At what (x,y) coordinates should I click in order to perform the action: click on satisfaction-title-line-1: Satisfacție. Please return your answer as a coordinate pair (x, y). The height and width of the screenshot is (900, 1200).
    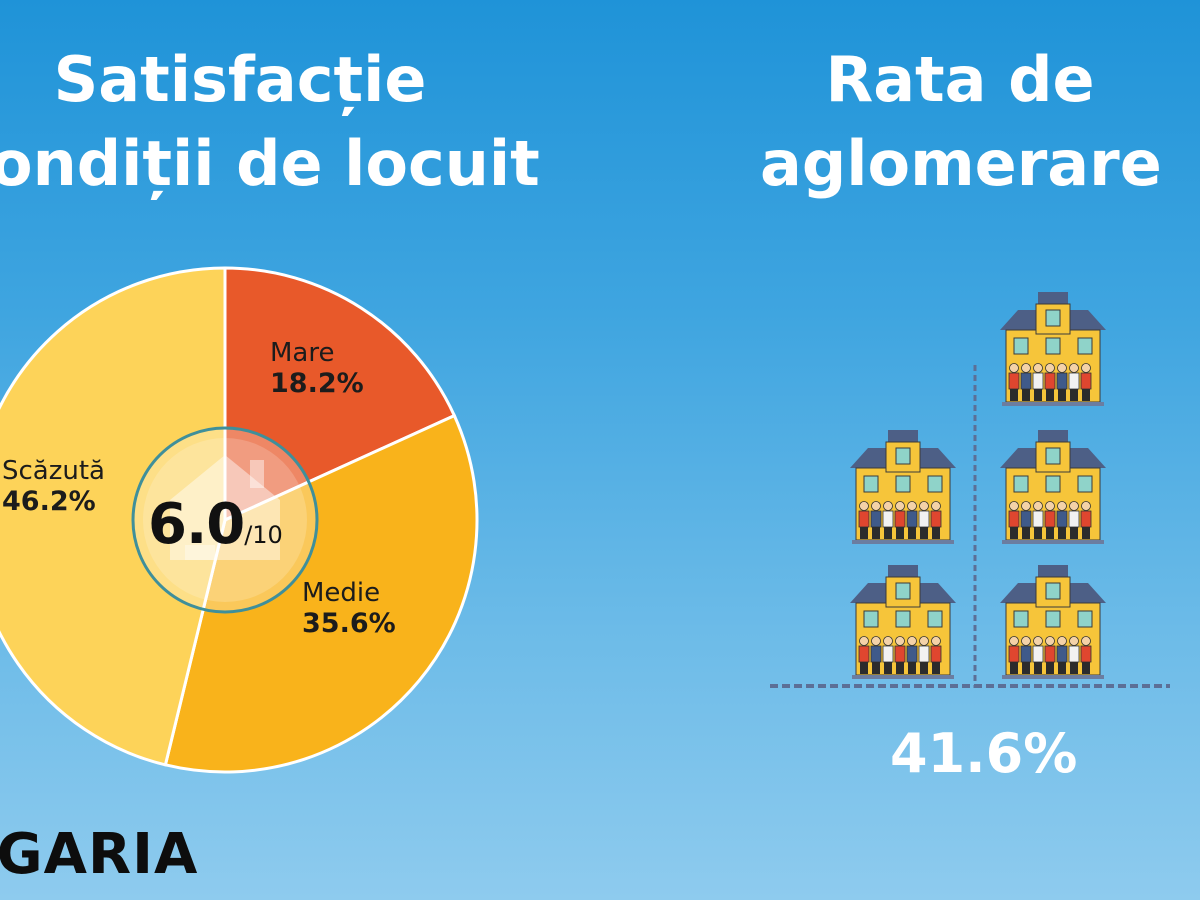
    Looking at the image, I should click on (240, 79).